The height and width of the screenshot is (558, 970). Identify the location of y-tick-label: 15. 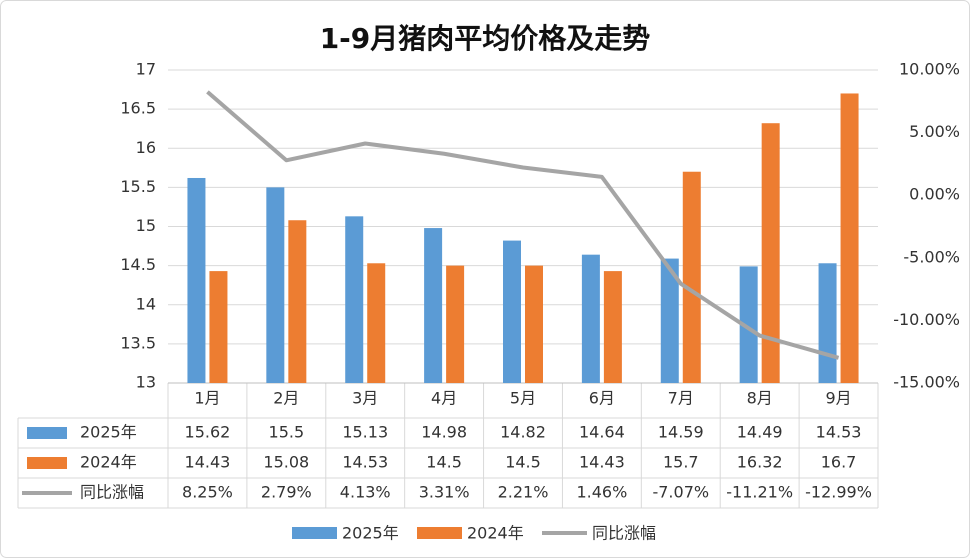
(146, 225).